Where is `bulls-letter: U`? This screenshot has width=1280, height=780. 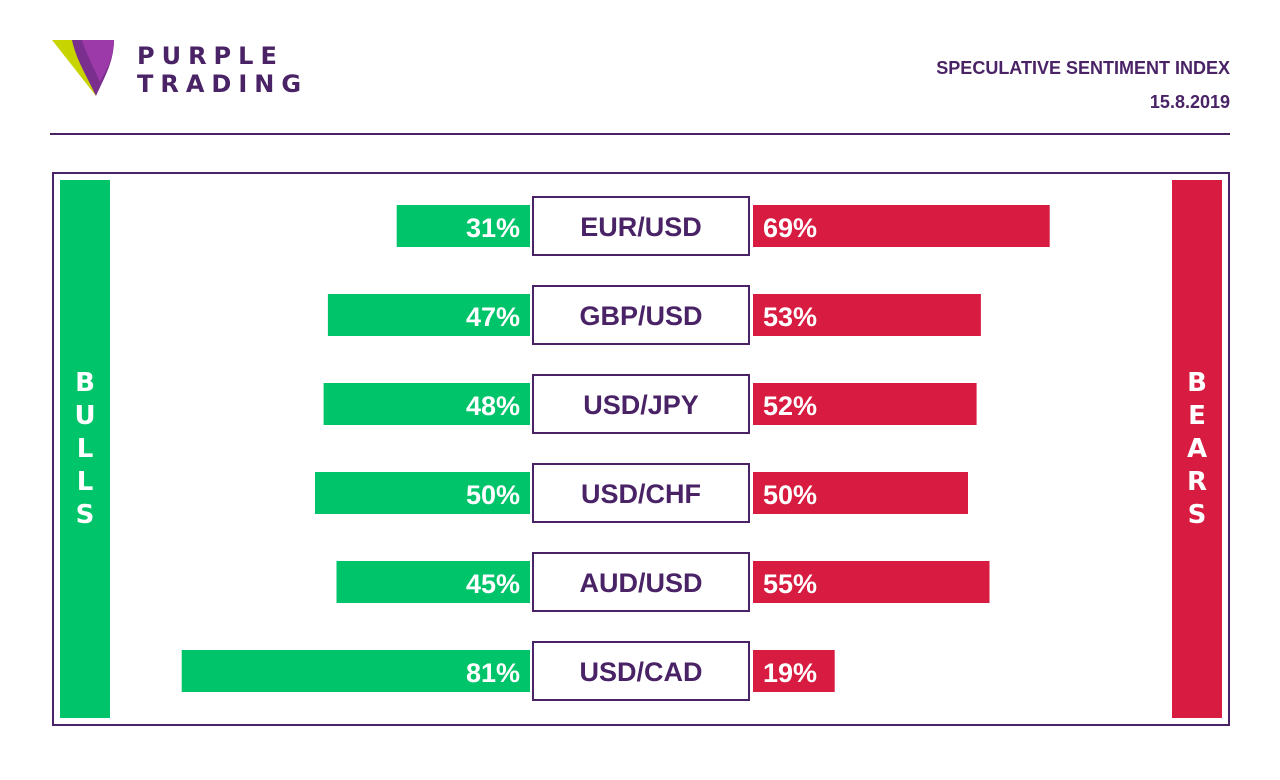 bulls-letter: U is located at coordinates (85, 415).